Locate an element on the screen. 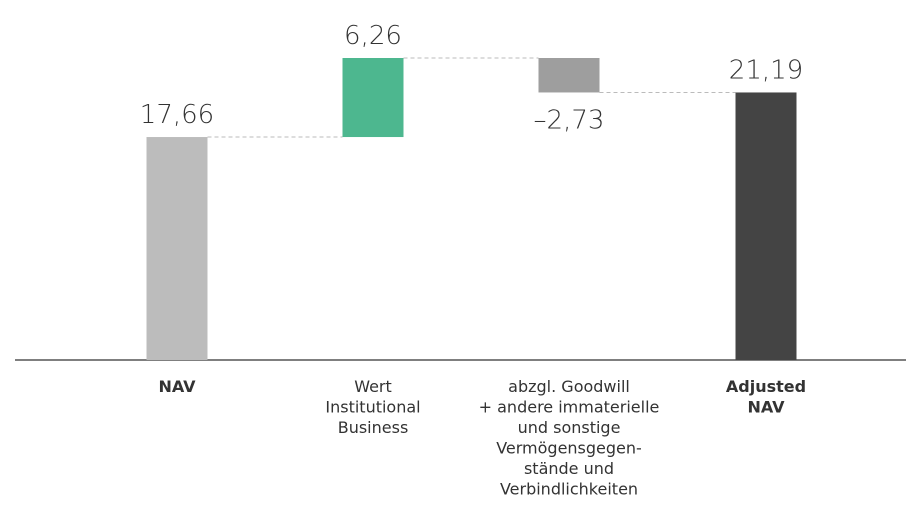 The height and width of the screenshot is (514, 906). x-tick-label: NAV is located at coordinates (177, 386).